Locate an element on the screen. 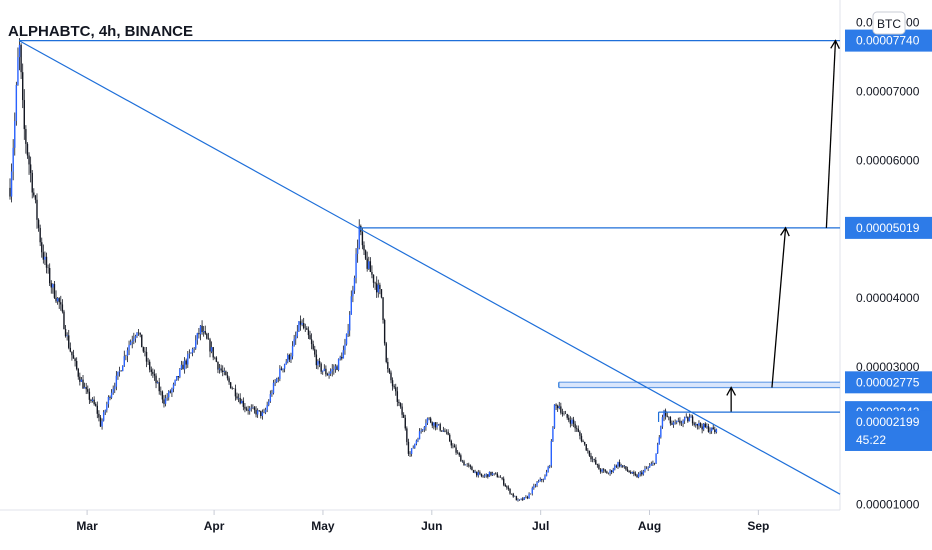 The image size is (932, 550). projection-arrows is located at coordinates (783, 225).